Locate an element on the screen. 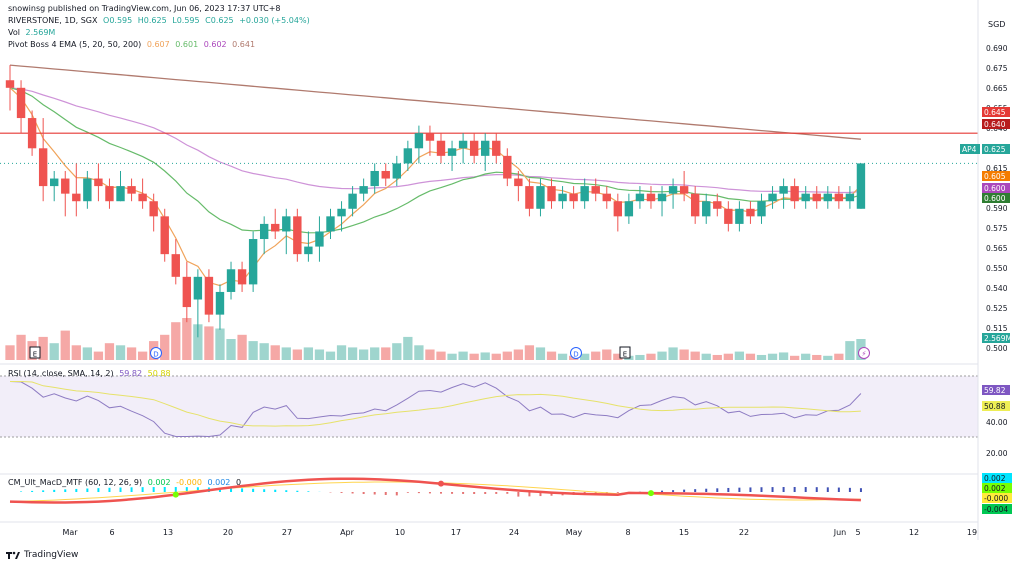 This screenshot has width=1024, height=564. macd-tag-label: -0.000 is located at coordinates (996, 498).